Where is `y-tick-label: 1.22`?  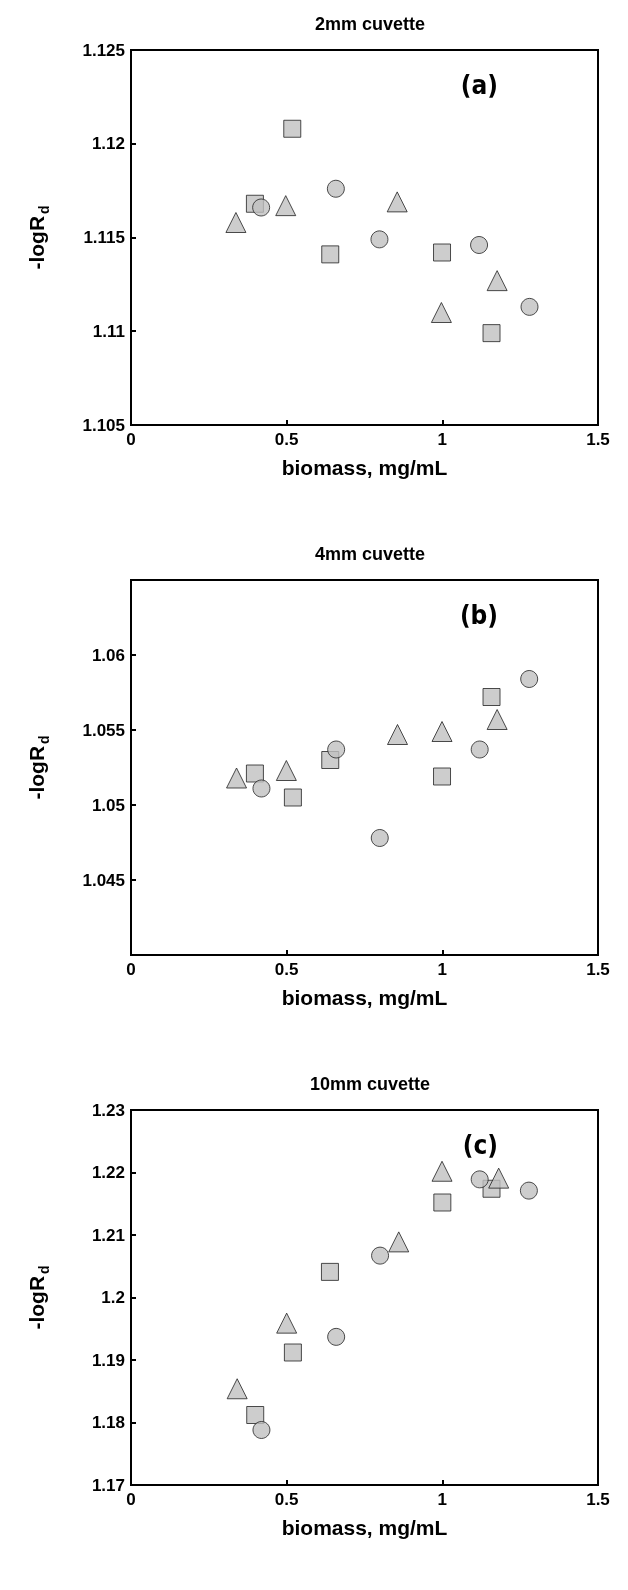
y-tick-label: 1.22 is located at coordinates (108, 1172).